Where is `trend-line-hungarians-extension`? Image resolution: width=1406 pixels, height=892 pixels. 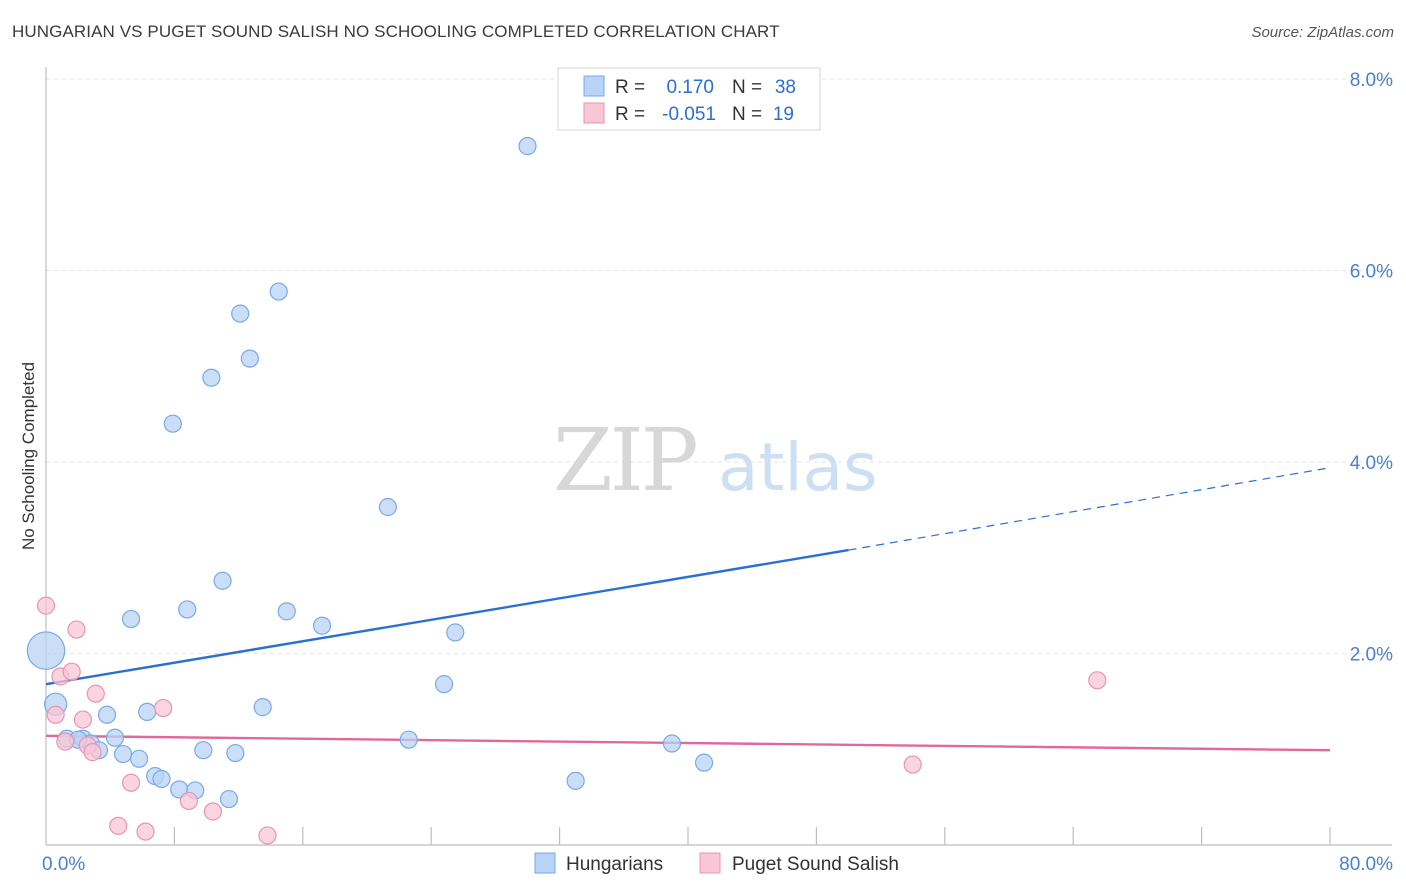 trend-line-hungarians-extension is located at coordinates (1089, 509).